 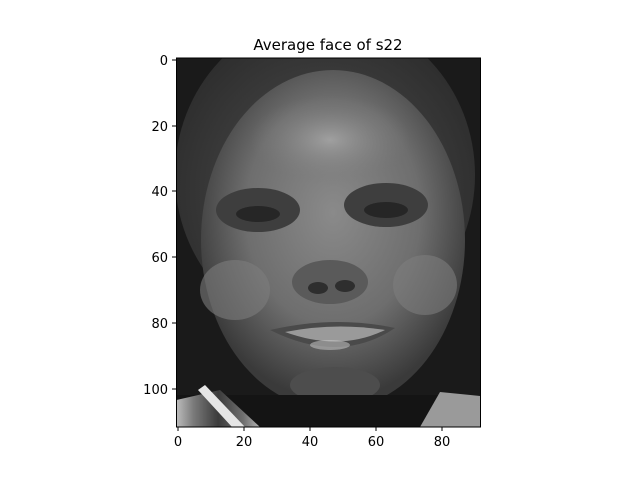 I want to click on x-tick-label: 60, so click(x=376, y=442).